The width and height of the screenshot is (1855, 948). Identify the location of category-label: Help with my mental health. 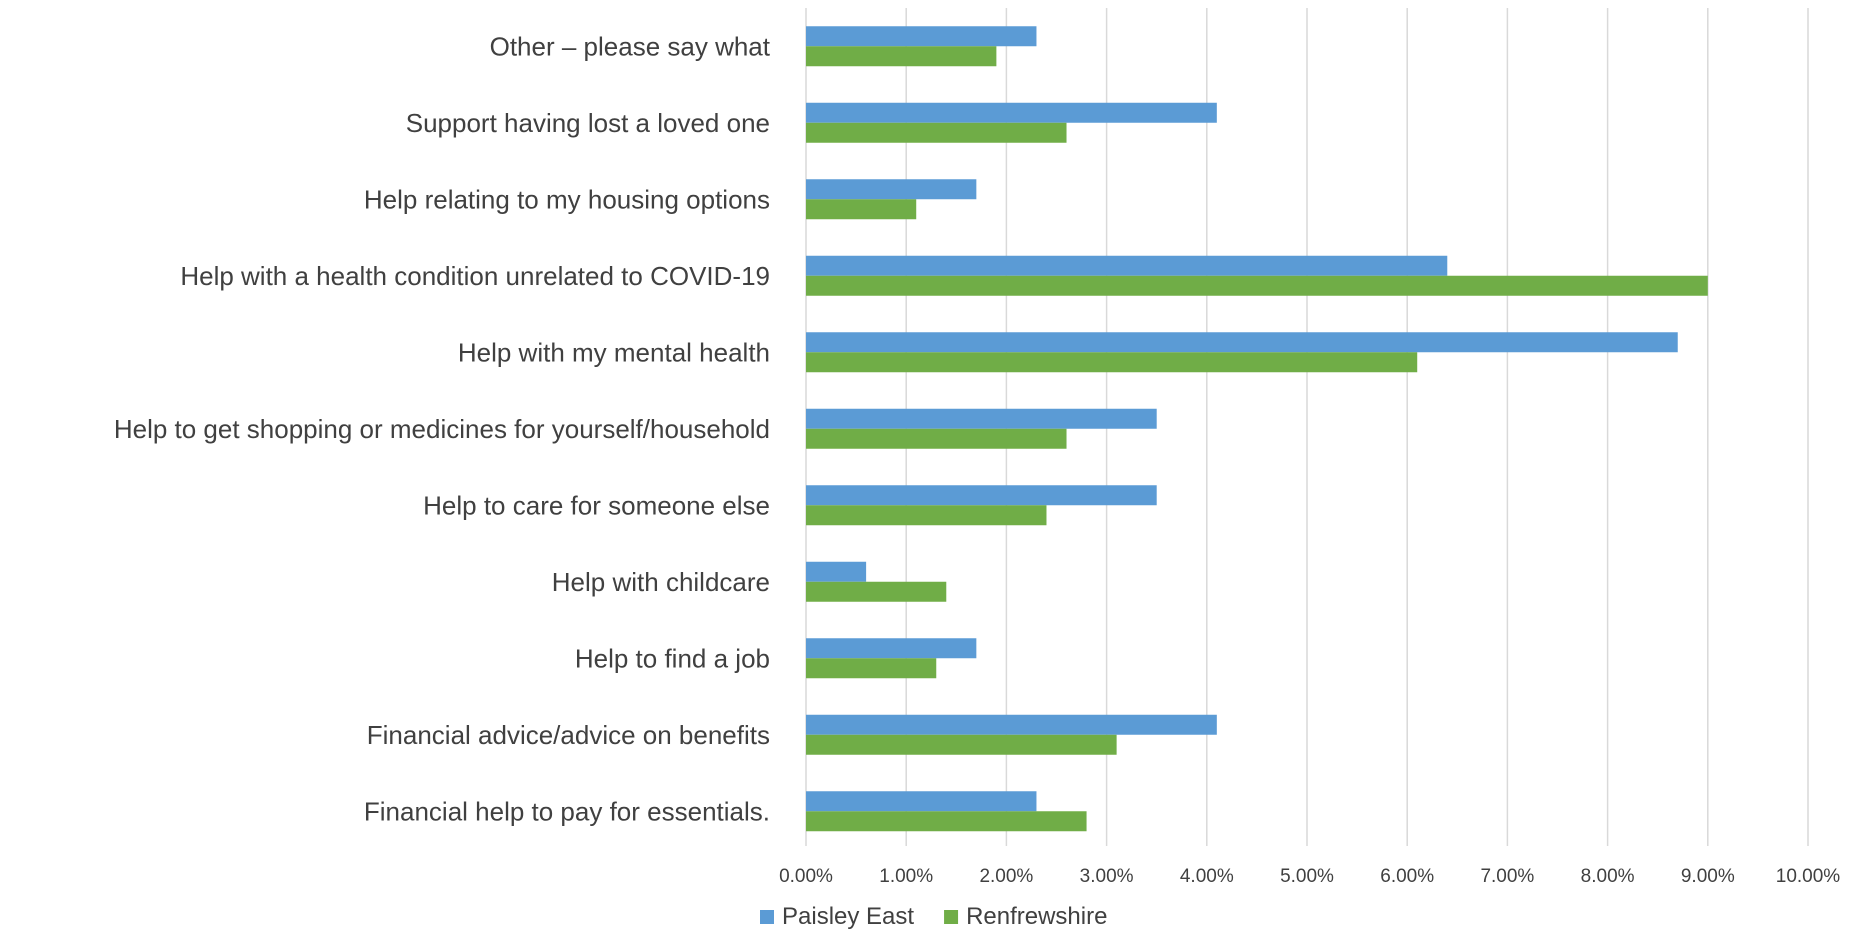
(614, 352).